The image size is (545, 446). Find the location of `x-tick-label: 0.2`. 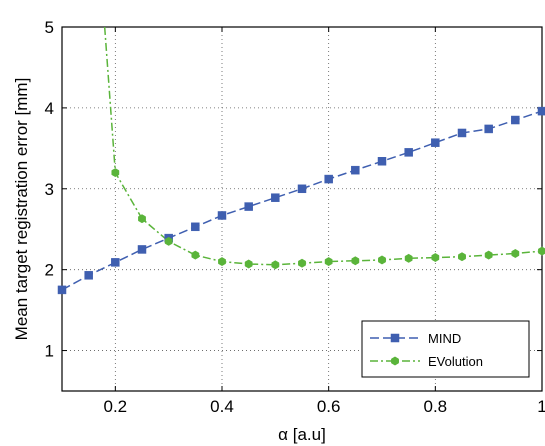

x-tick-label: 0.2 is located at coordinates (116, 406).